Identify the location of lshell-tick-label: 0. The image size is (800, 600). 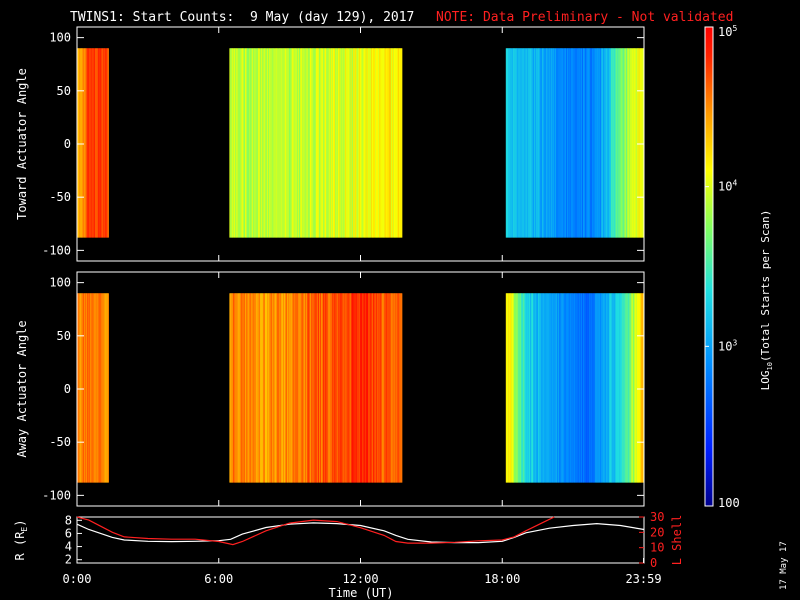
(653, 563).